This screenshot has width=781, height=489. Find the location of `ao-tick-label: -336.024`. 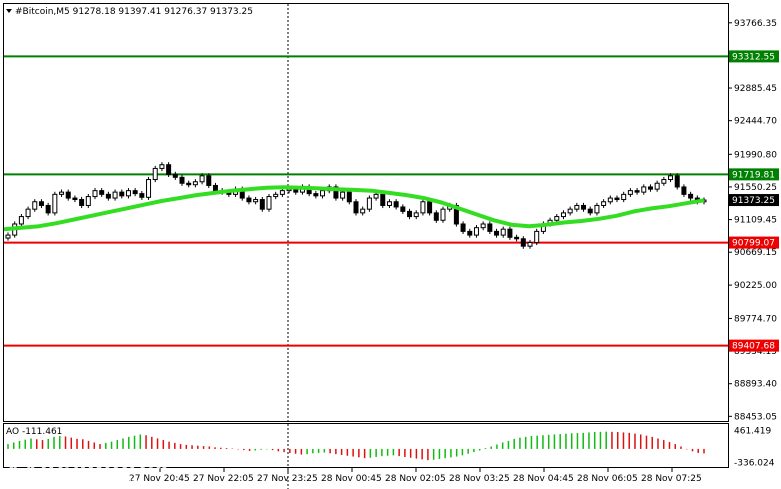

ao-tick-label: -336.024 is located at coordinates (754, 463).